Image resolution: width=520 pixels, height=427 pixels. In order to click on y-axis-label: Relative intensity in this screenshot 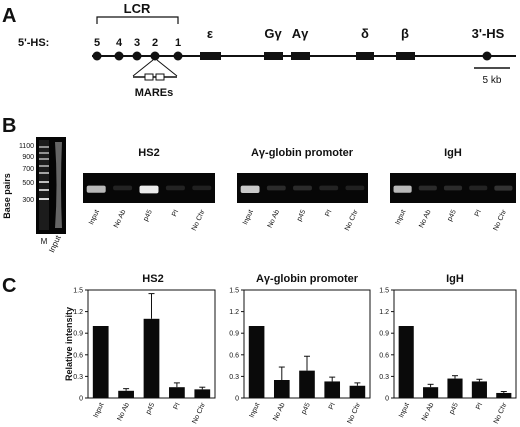, I will do `click(69, 344)`.